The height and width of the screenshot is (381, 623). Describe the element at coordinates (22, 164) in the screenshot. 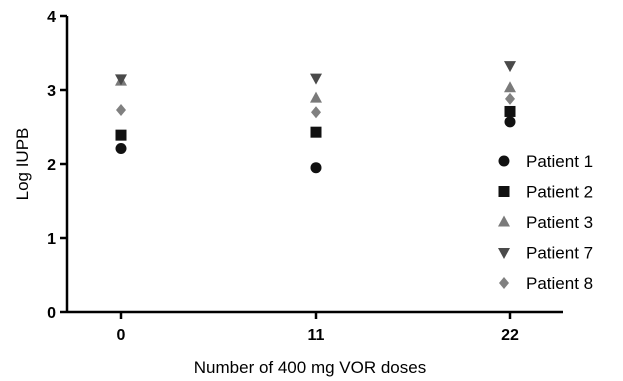

I see `y-axis-title: Log IUPB` at that location.